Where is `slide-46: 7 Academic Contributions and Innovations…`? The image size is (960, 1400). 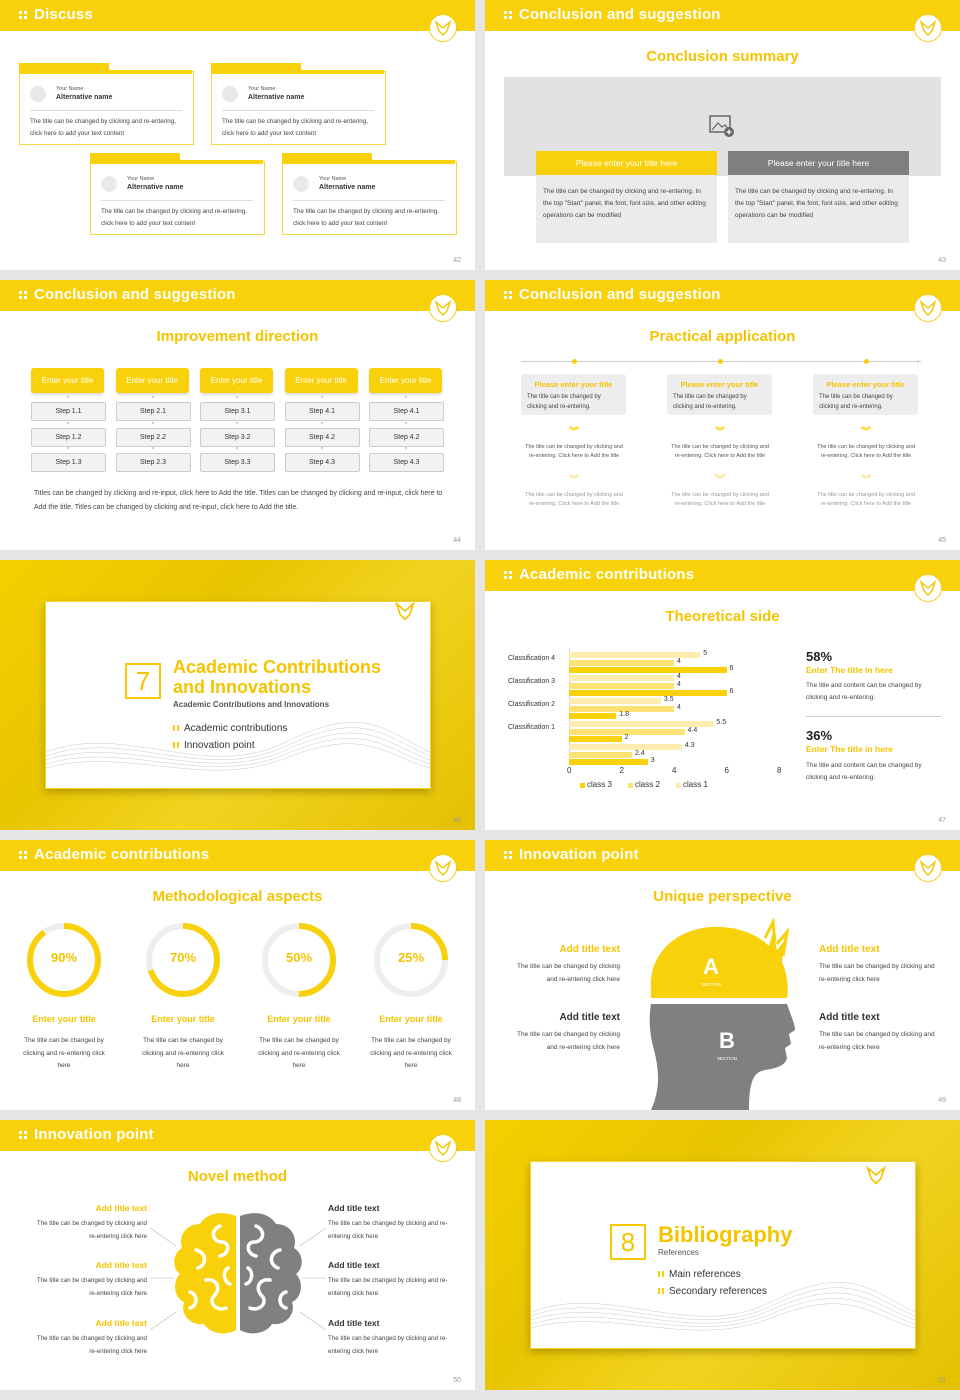
slide-46: 7 Academic Contributions and Innovations… is located at coordinates (237, 695).